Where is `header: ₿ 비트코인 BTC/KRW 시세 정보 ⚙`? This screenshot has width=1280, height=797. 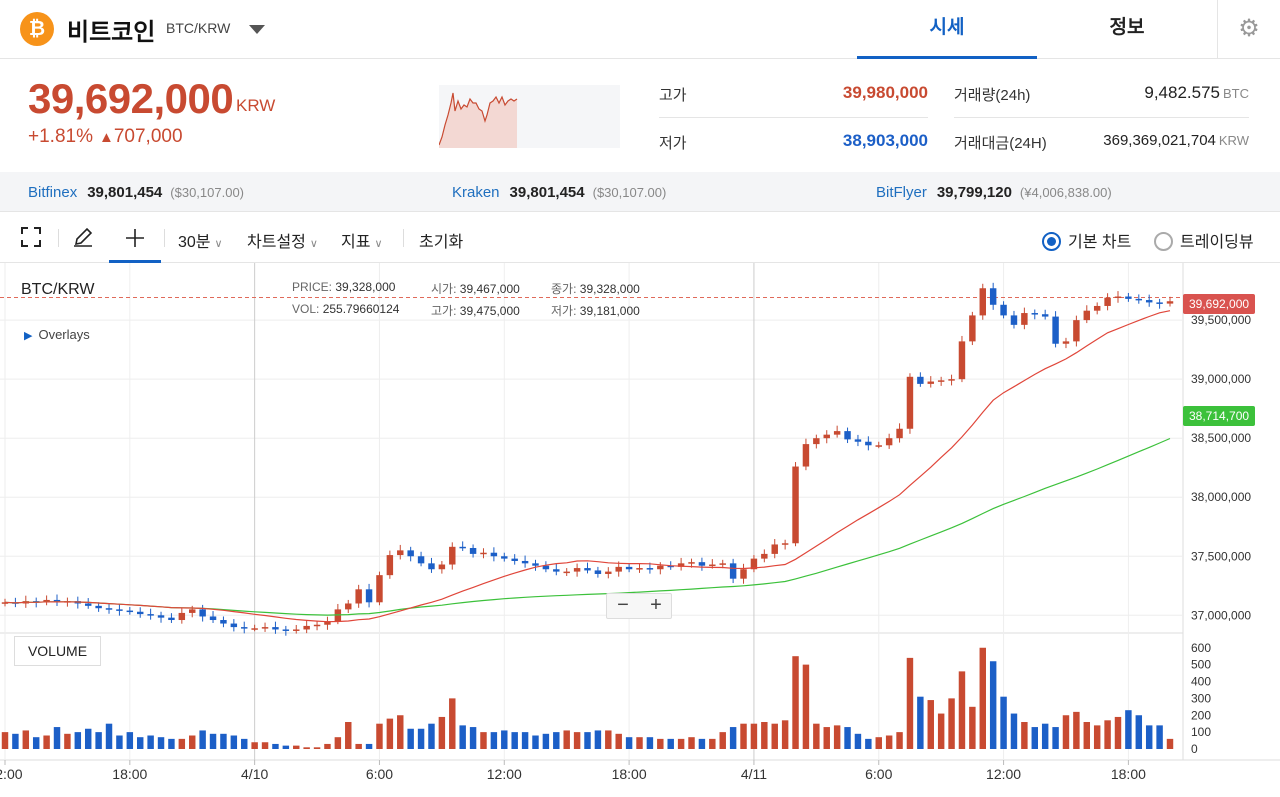
header: ₿ 비트코인 BTC/KRW 시세 정보 ⚙ is located at coordinates (640, 29).